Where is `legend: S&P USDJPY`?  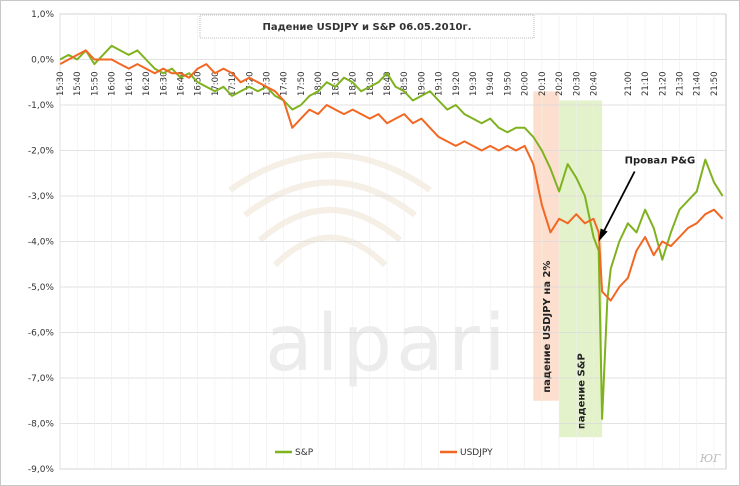 legend: S&P USDJPY is located at coordinates (384, 453).